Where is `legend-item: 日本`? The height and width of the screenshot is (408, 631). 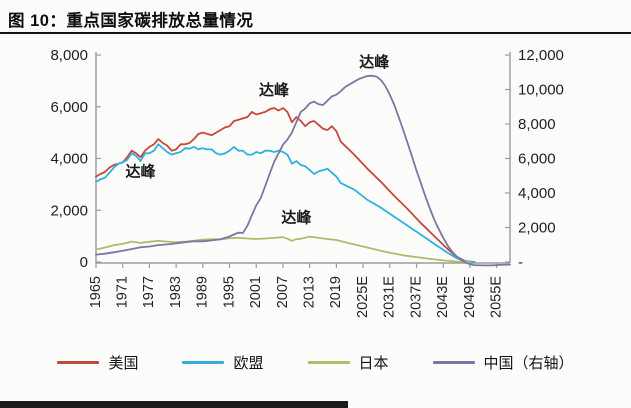
legend-item: 日本 is located at coordinates (348, 362).